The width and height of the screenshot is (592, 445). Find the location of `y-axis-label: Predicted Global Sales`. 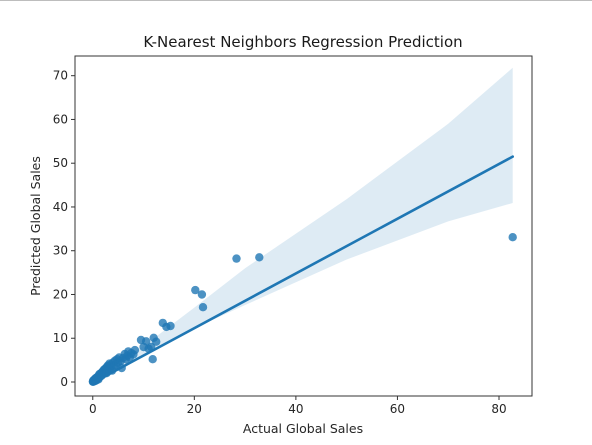

y-axis-label: Predicted Global Sales is located at coordinates (35, 226).